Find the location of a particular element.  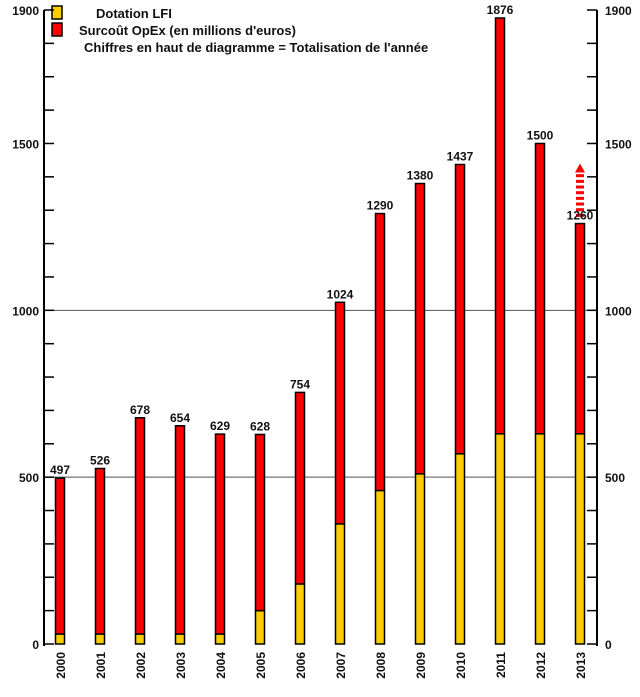

bar-total-label: 628 is located at coordinates (260, 426).